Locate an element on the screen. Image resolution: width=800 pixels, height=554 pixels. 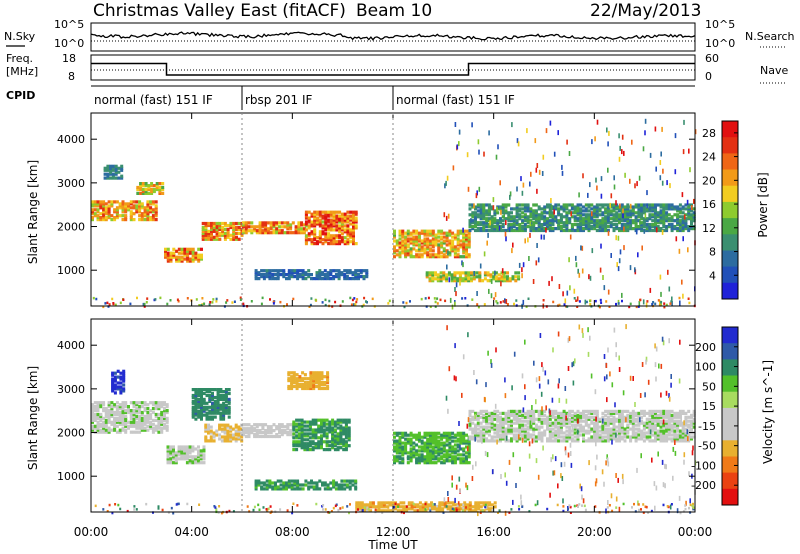
y-tick-label: 4000 is located at coordinates (71, 139).